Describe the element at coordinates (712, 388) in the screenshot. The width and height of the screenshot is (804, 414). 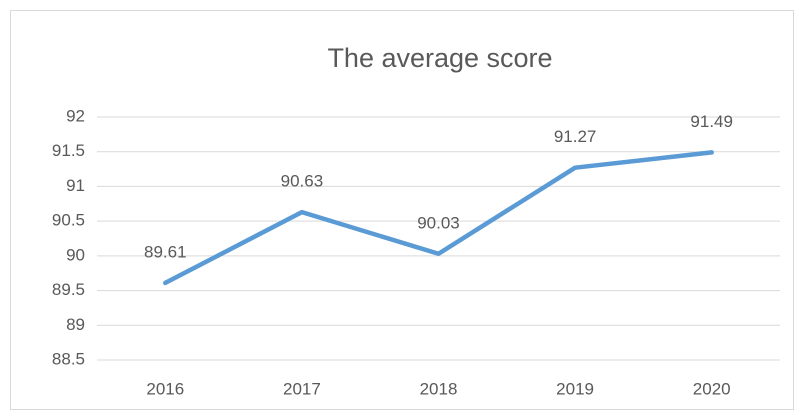
I see `x-tick-label: 2020` at that location.